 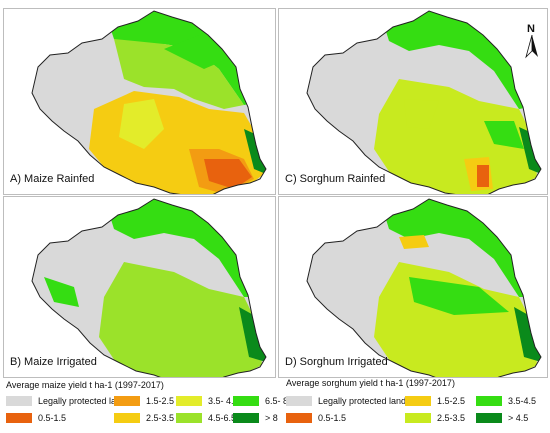 What do you see at coordinates (206, 418) in the screenshot?
I see `legend-item: 4.5-6.5` at bounding box center [206, 418].